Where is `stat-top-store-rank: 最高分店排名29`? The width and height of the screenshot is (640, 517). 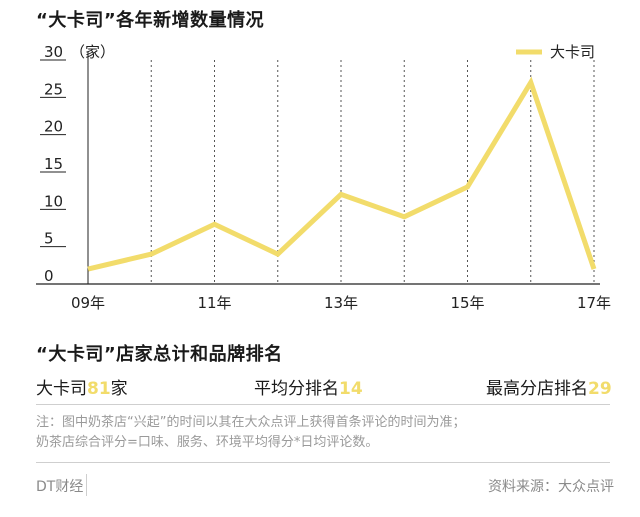 stat-top-store-rank: 最高分店排名29 is located at coordinates (549, 386).